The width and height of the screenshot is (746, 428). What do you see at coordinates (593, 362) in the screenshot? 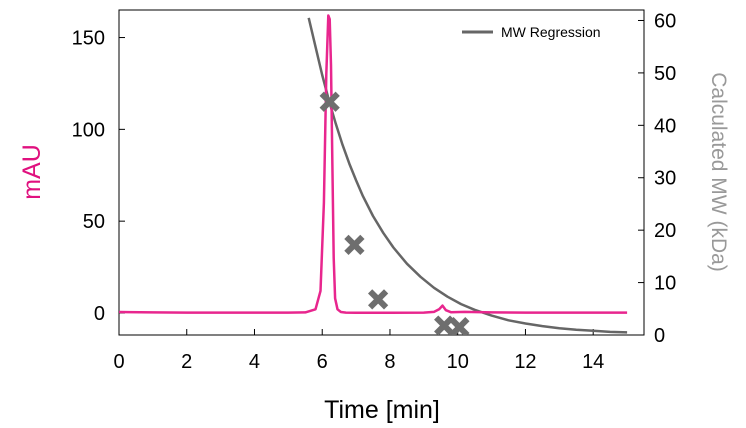
I see `x-tick-label: 14` at bounding box center [593, 362].